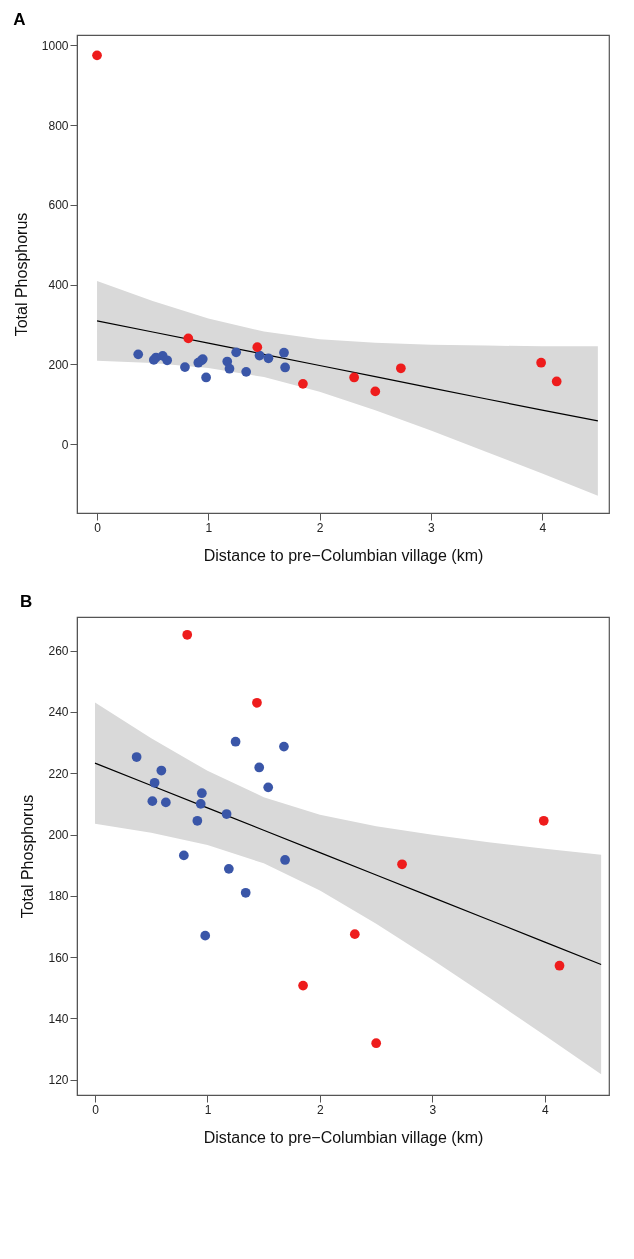 This screenshot has width=634, height=1259. Describe the element at coordinates (58, 651) in the screenshot. I see `y-tick-label: 260` at that location.